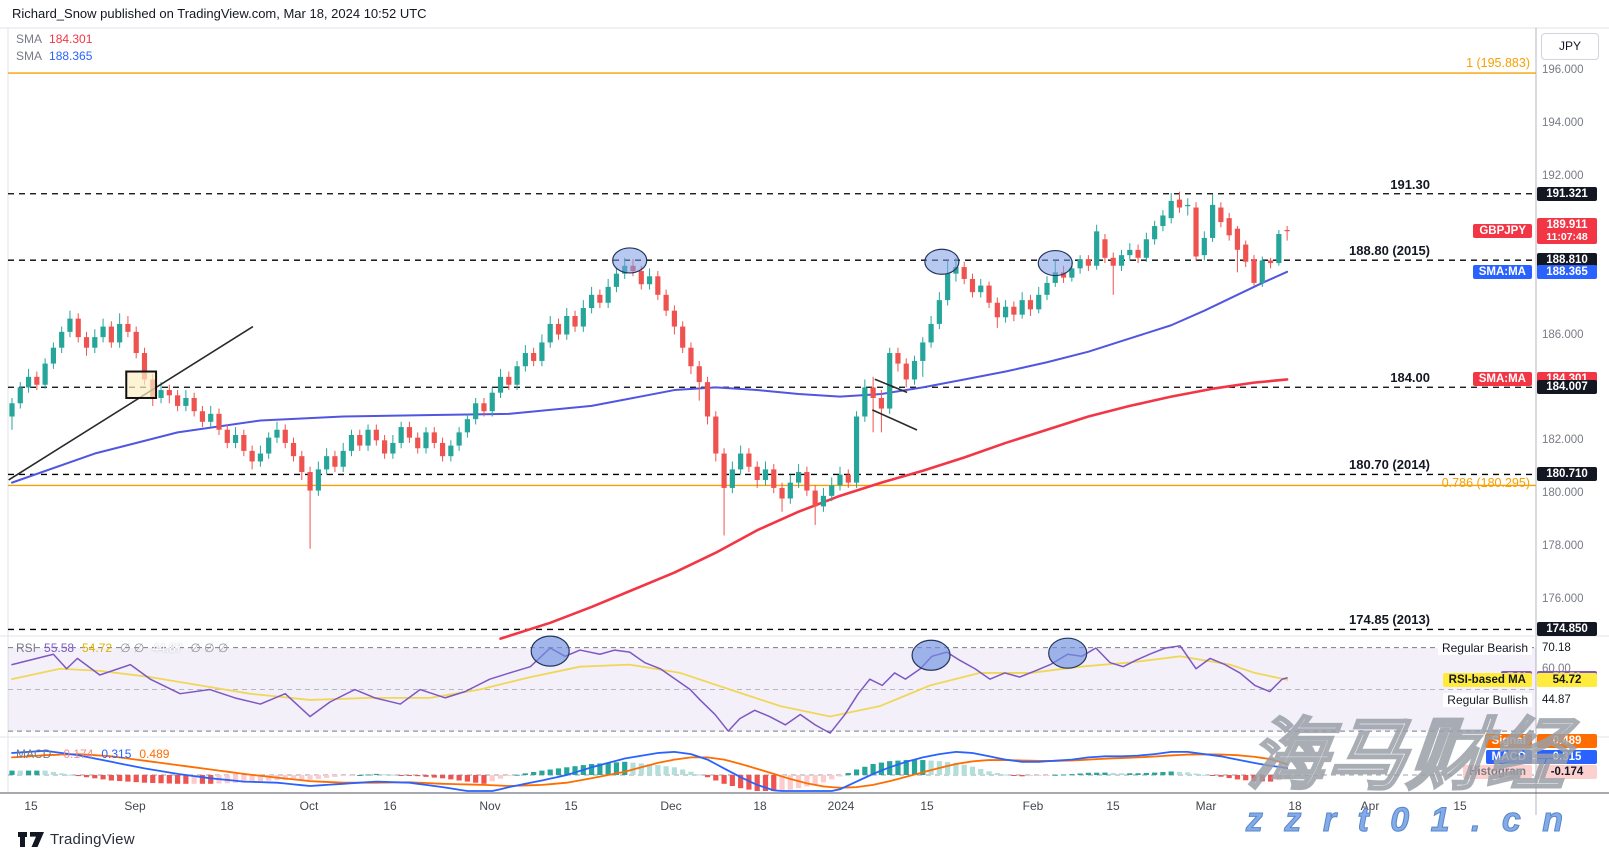  I want to click on tradingview-brand-text: TradingView, so click(92, 839).